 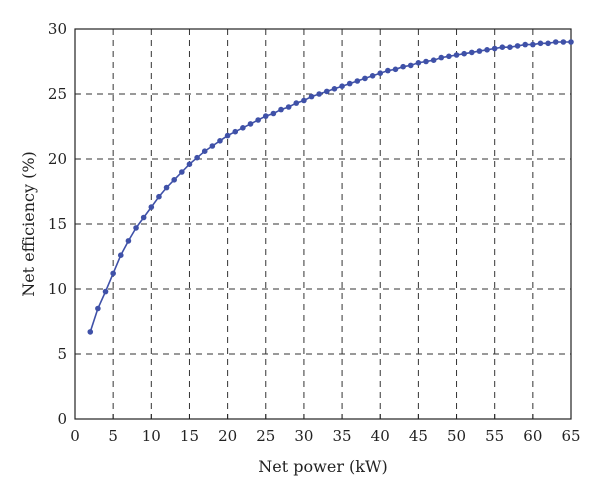 What do you see at coordinates (322, 466) in the screenshot?
I see `x-axis-label: Net power (kW)` at bounding box center [322, 466].